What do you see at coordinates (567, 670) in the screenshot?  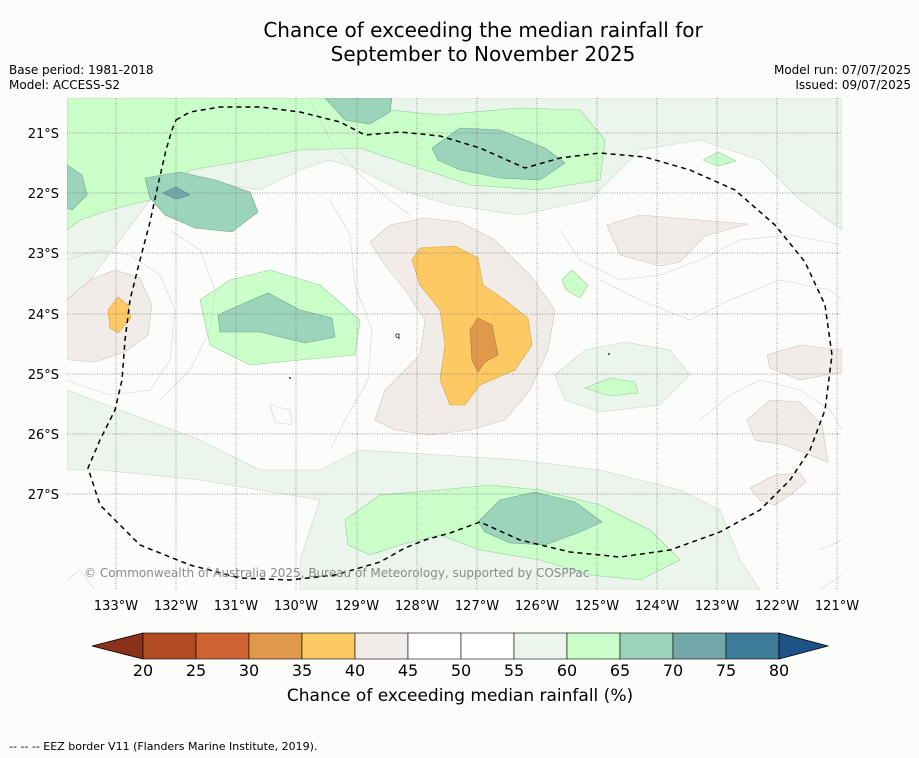 I see `colorbar-tick-label: 60` at bounding box center [567, 670].